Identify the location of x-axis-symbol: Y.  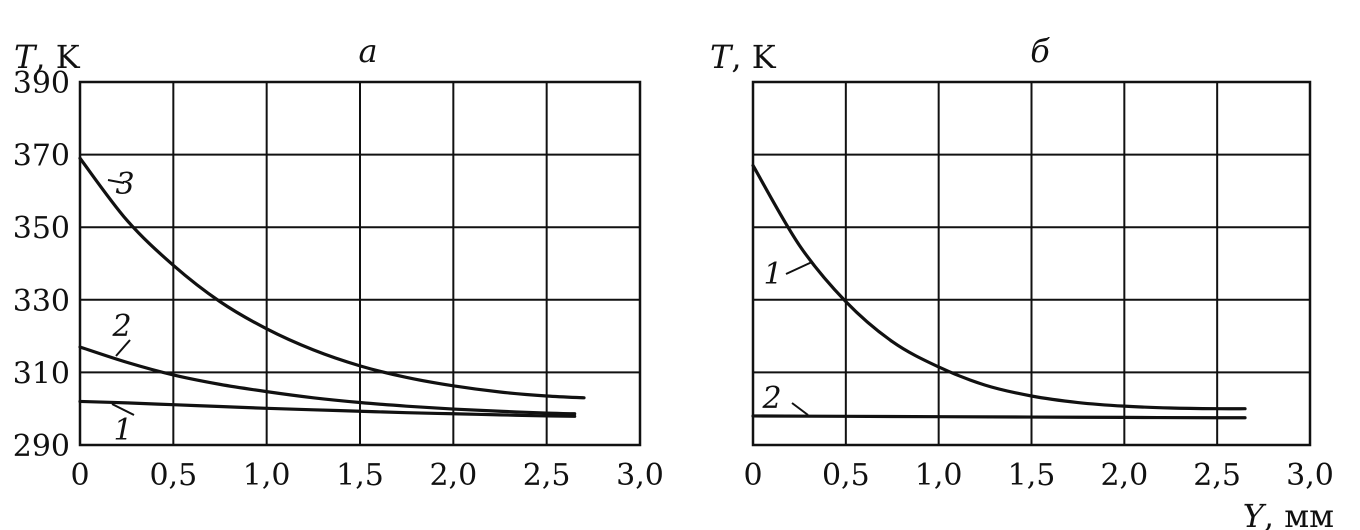
(1255, 513).